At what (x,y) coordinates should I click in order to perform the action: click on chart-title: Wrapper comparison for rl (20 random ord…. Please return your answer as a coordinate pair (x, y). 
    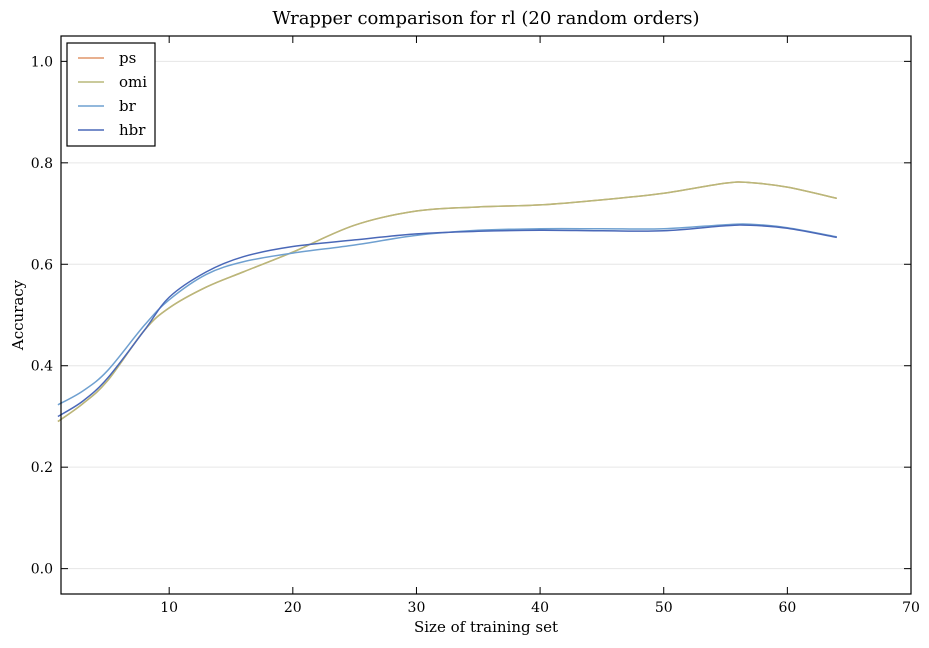
    Looking at the image, I should click on (485, 18).